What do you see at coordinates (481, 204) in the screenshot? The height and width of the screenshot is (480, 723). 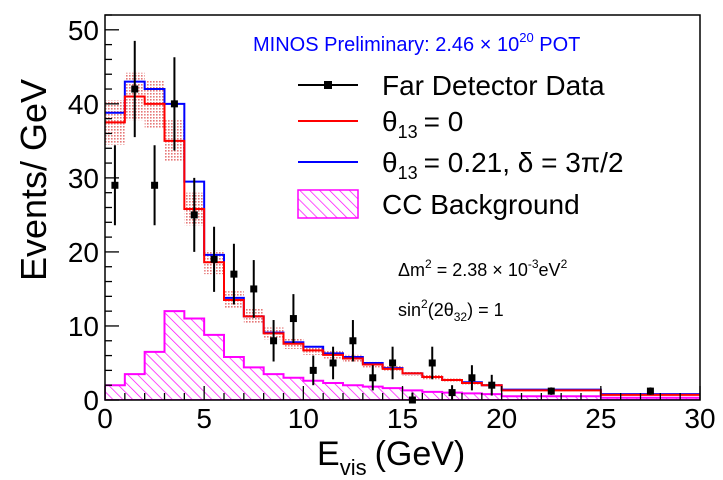 I see `svg-text: CC Background` at bounding box center [481, 204].